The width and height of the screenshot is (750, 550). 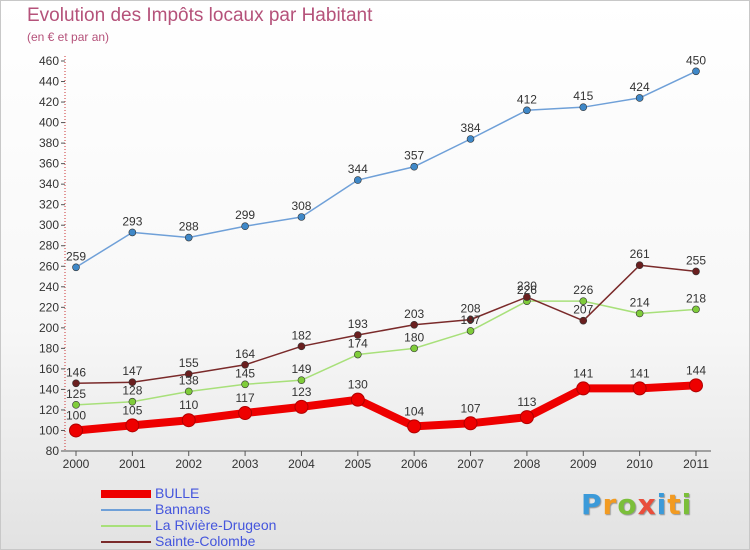 I want to click on data-label: 182, so click(x=301, y=335).